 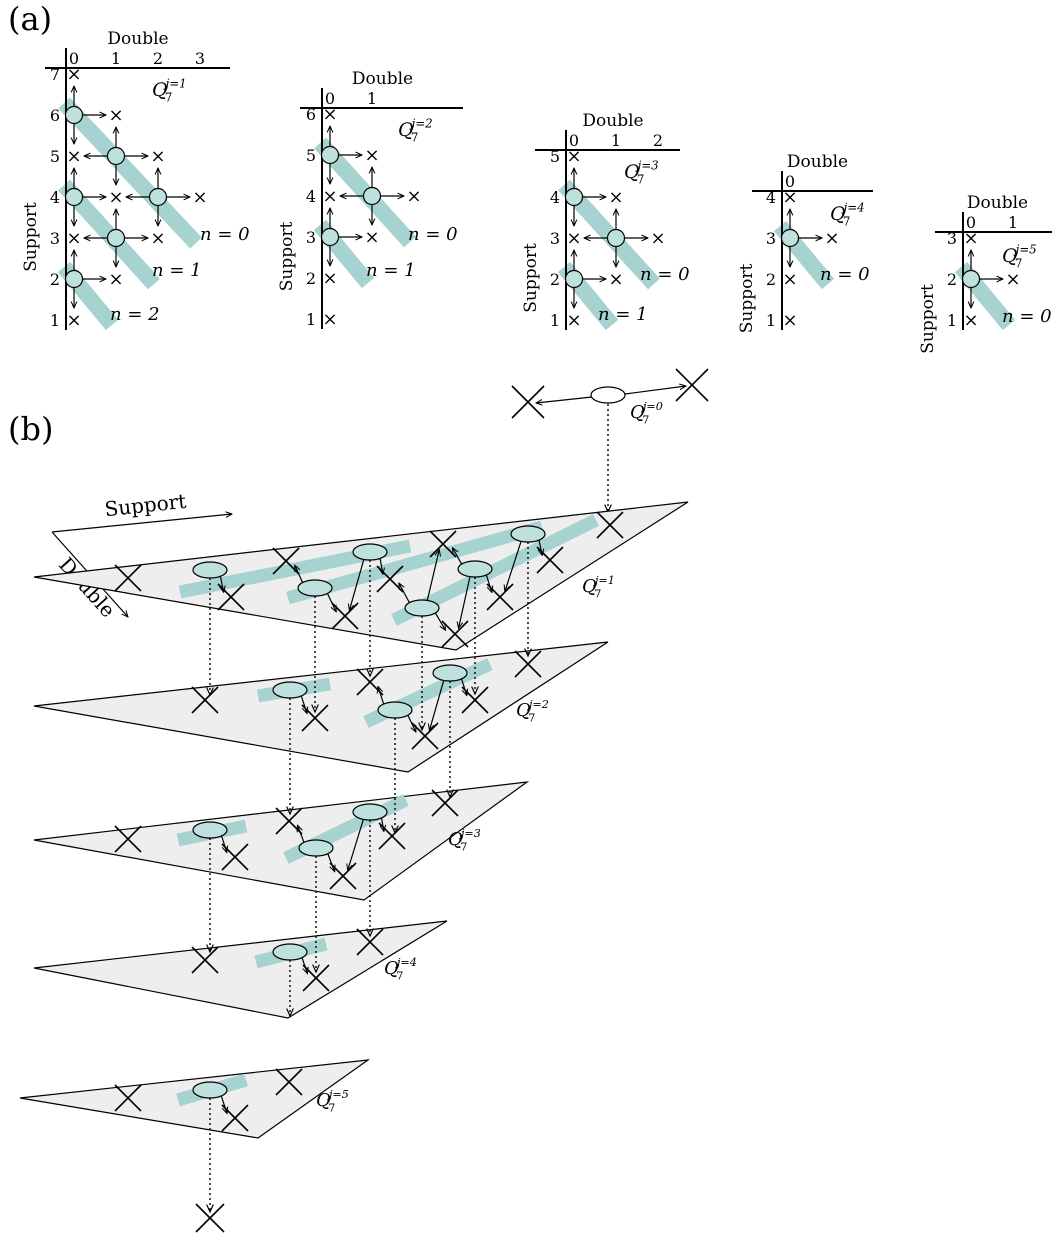 I want to click on q-label-j0: Q7j=0, so click(x=646, y=413).